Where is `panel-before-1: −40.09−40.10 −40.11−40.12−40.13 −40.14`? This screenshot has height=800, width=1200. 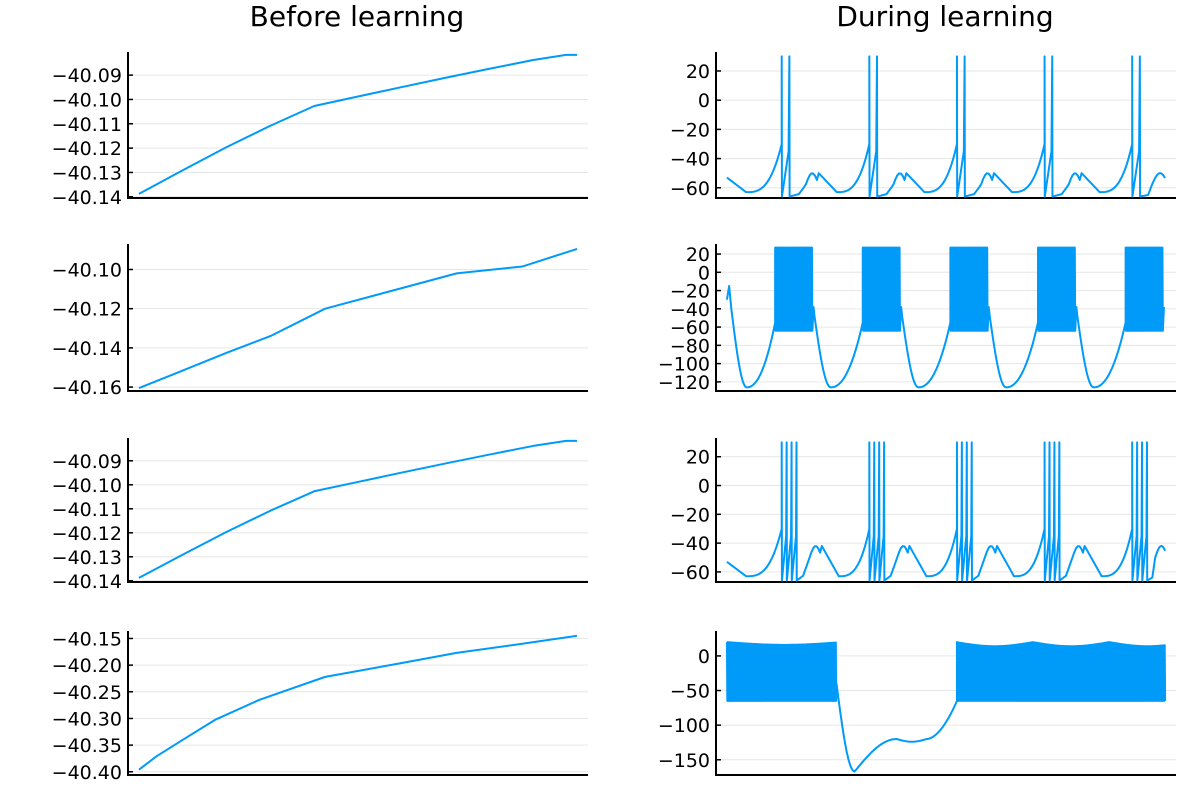 panel-before-1: −40.09−40.10 −40.11−40.12−40.13 −40.14 is located at coordinates (320, 130).